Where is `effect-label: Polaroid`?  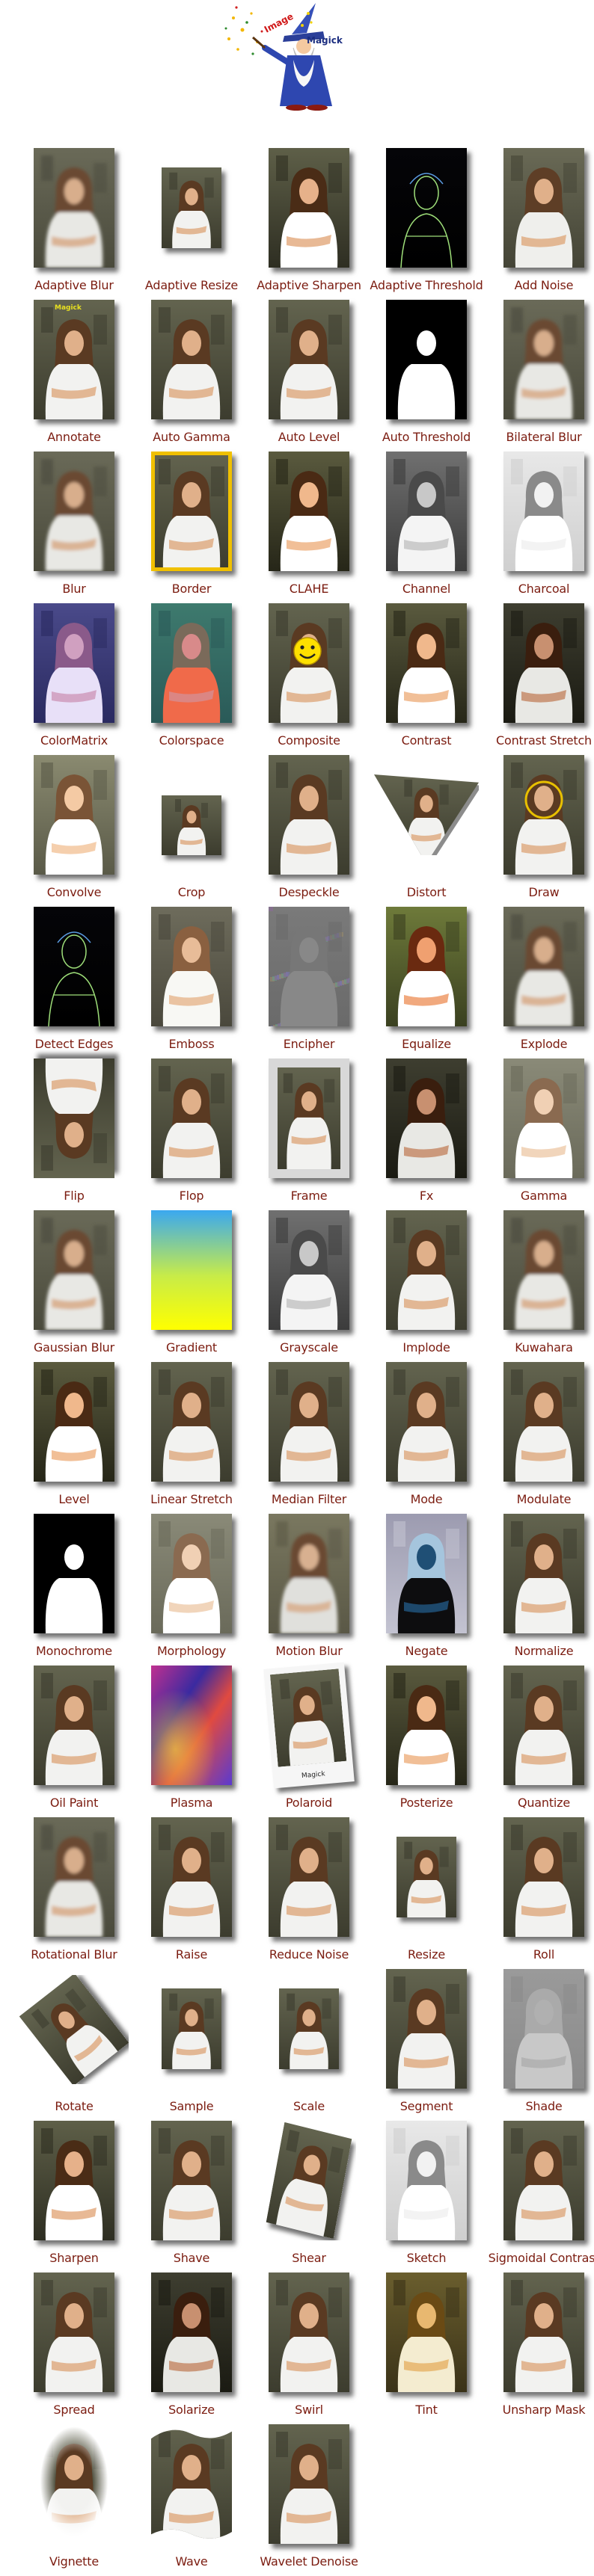
effect-label: Polaroid is located at coordinates (309, 1803).